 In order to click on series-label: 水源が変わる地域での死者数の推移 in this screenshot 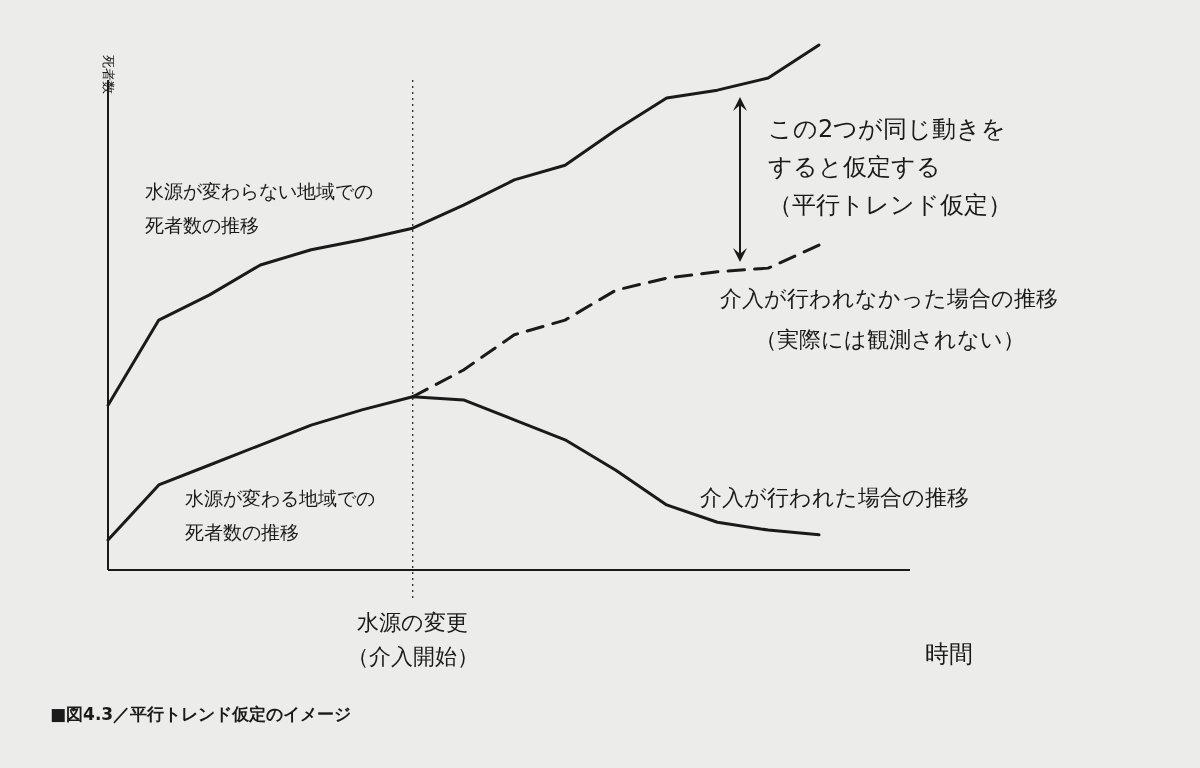, I will do `click(280, 515)`.